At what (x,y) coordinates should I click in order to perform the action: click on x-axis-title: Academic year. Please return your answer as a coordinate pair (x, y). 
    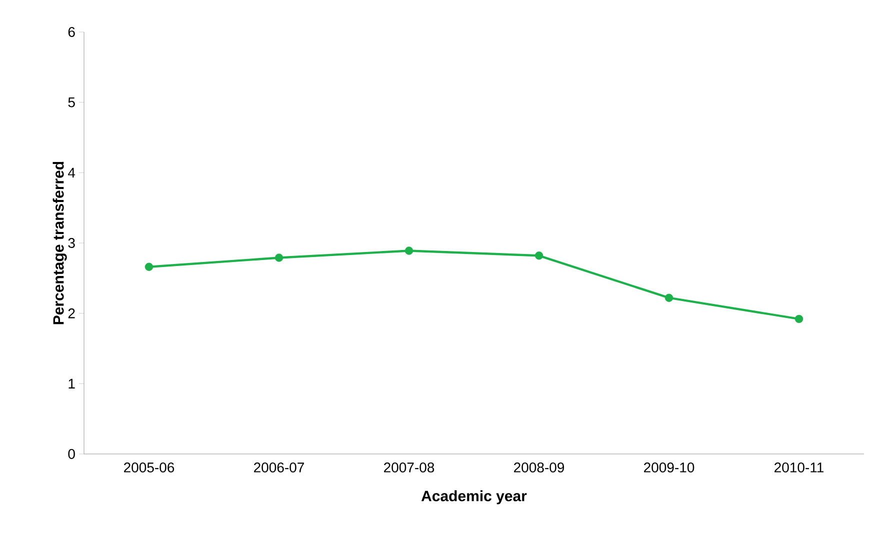
    Looking at the image, I should click on (474, 497).